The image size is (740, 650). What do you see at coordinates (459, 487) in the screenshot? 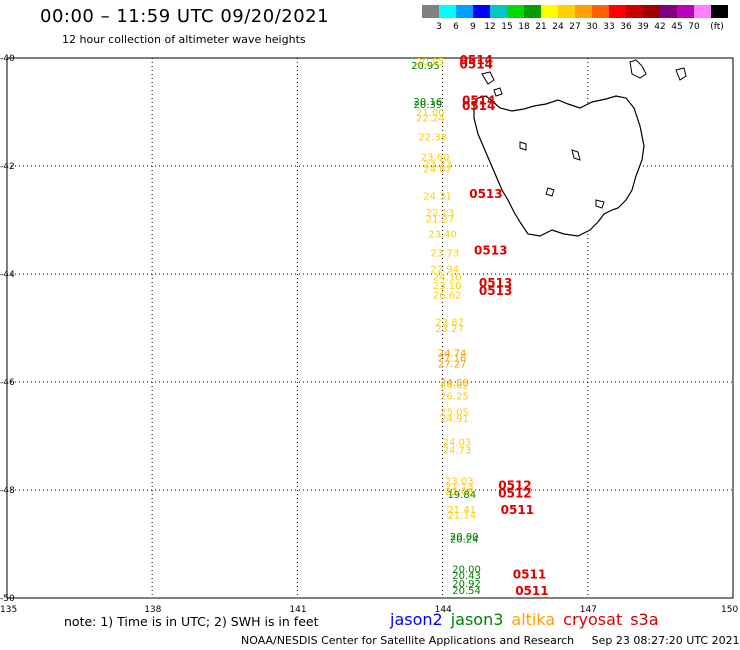
I see `wave-height-value: 21.13` at bounding box center [459, 487].